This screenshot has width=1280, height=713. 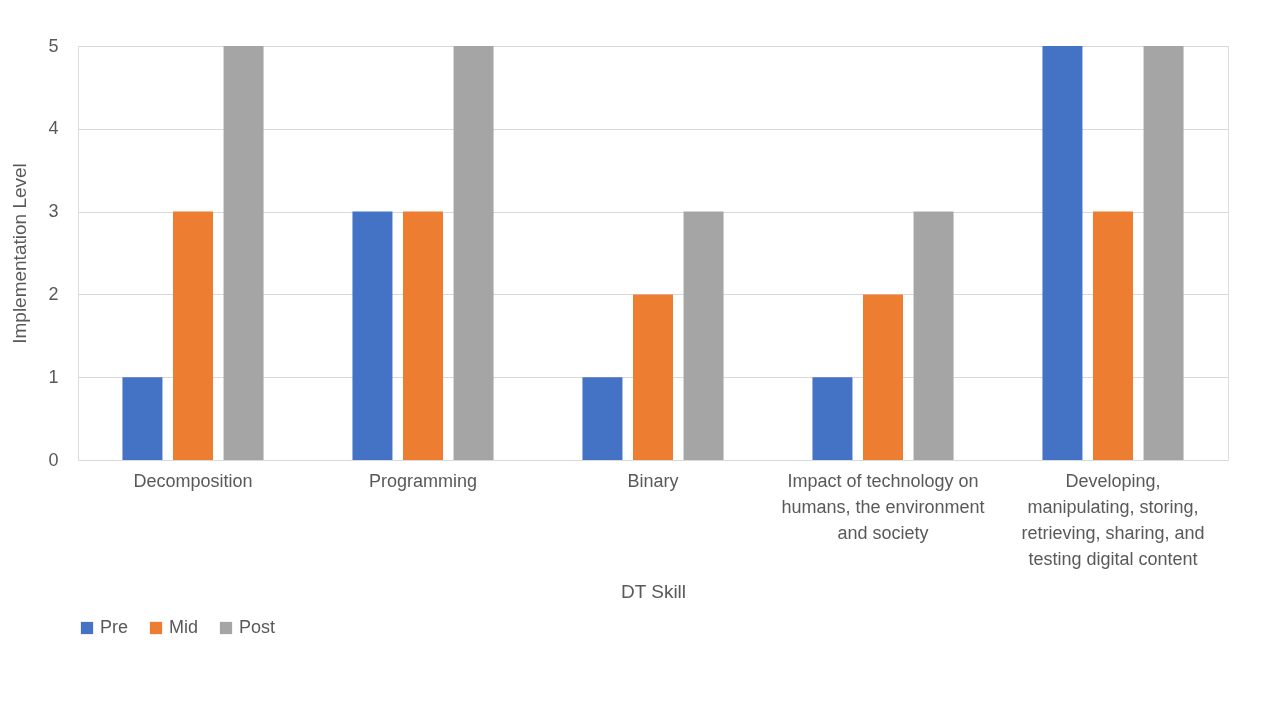 What do you see at coordinates (1113, 519) in the screenshot?
I see `x-tick-label: Developing, manipulating, storing, retrieving, sharing, and testing digital content` at bounding box center [1113, 519].